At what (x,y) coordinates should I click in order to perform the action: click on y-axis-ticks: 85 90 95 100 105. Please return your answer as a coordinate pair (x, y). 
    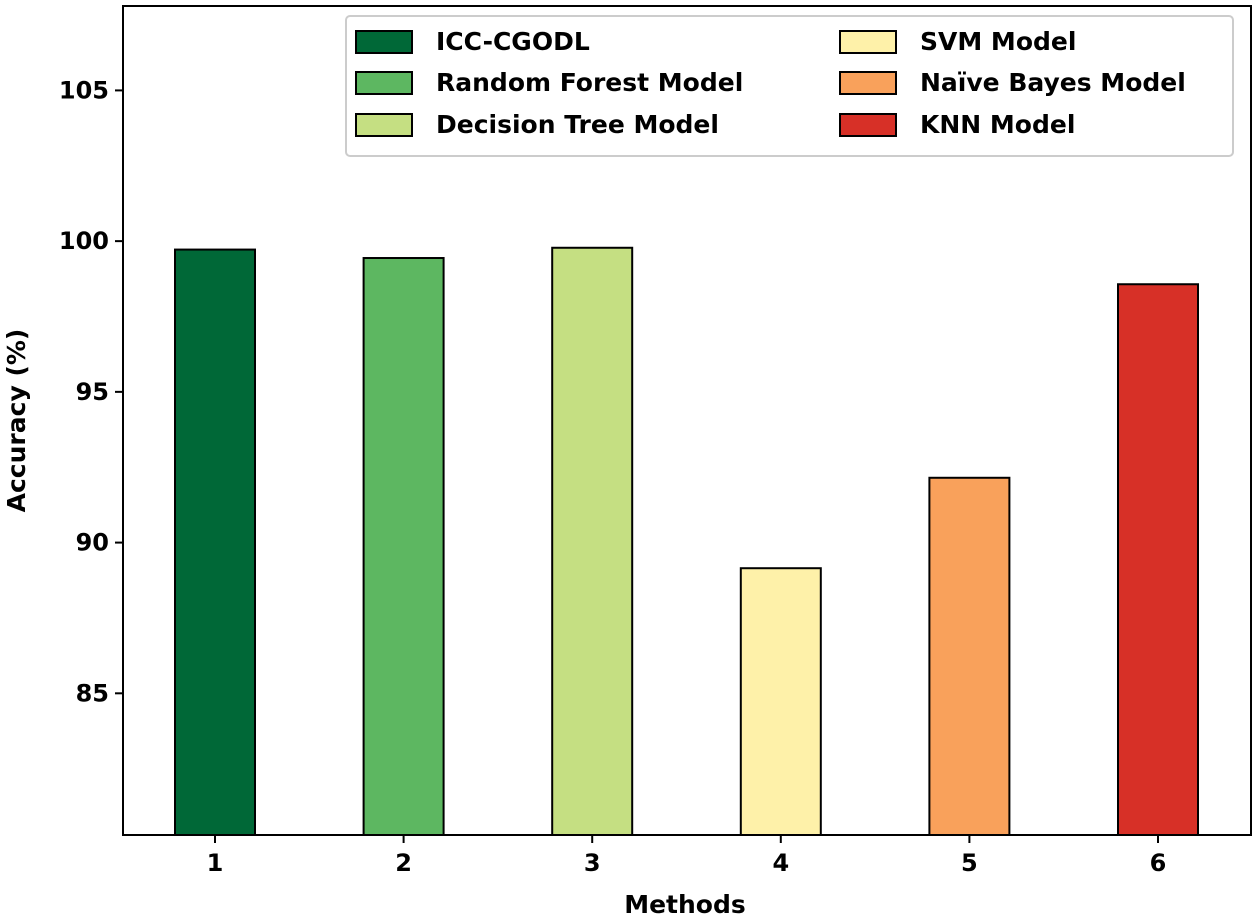
    Looking at the image, I should click on (91, 391).